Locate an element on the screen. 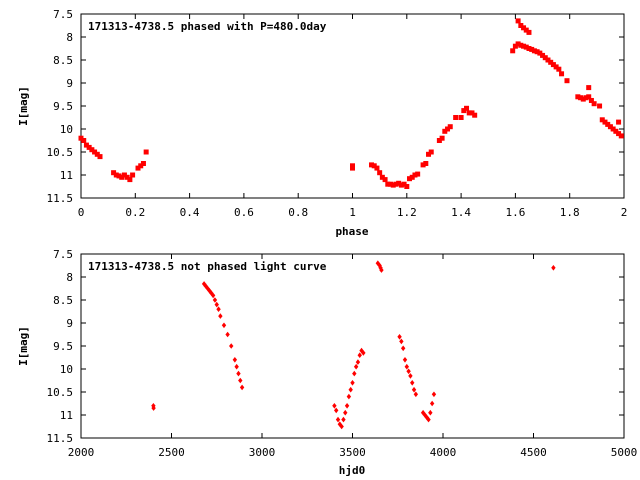 This screenshot has height=480, width=640. unphased-y-tick-label: 8 is located at coordinates (69, 277).